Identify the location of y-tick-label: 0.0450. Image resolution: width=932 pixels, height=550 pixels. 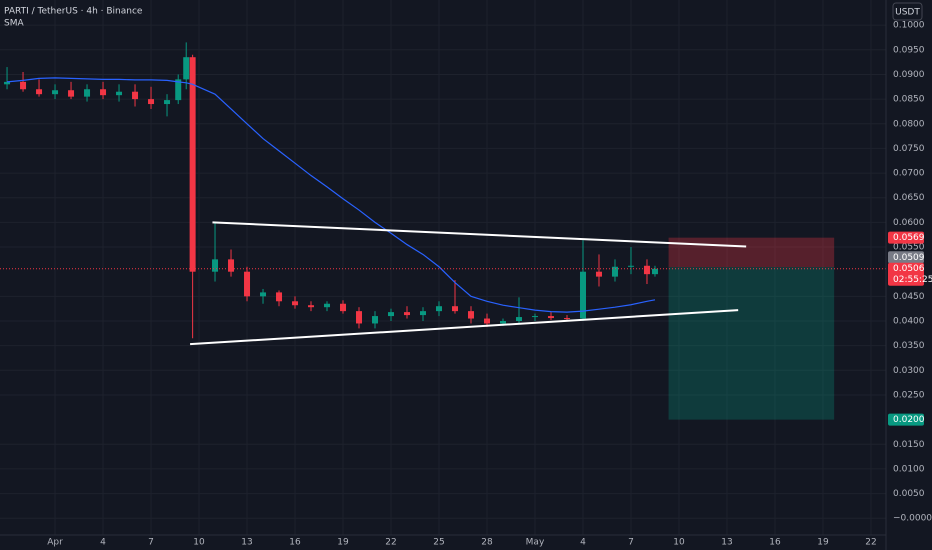
(909, 297).